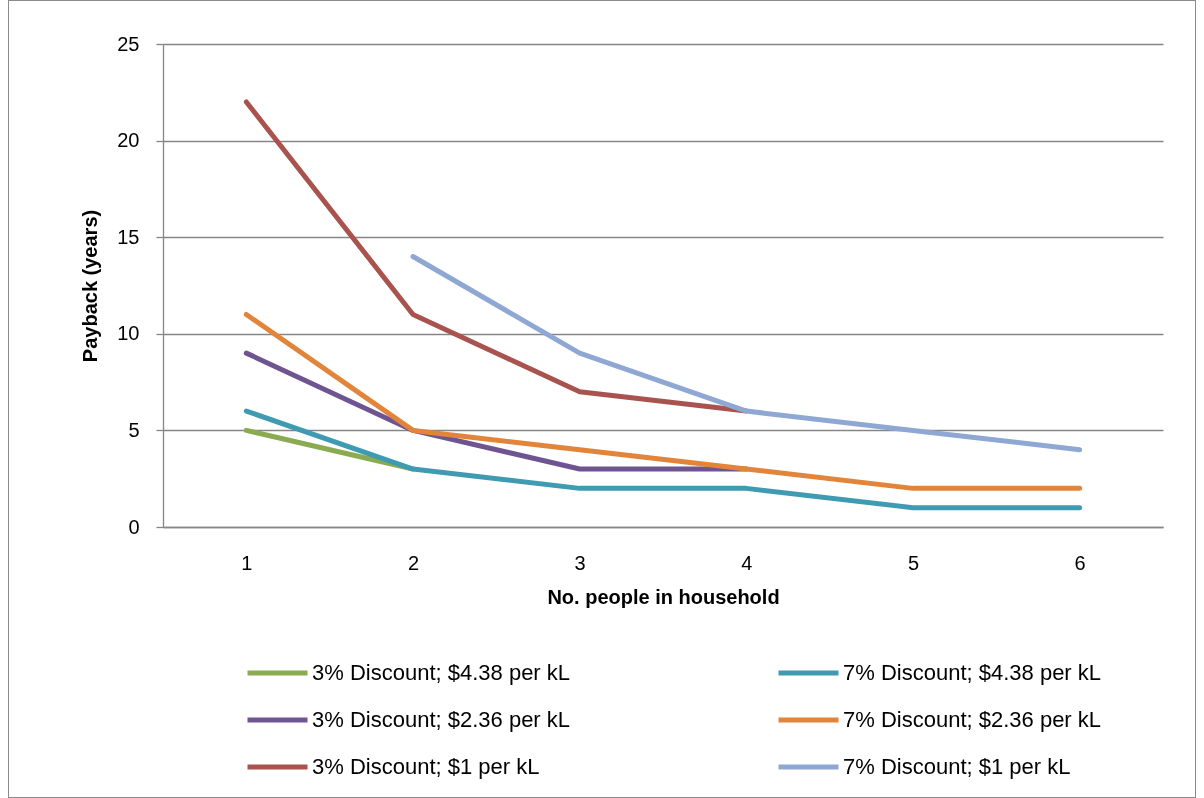 This screenshot has height=798, width=1204. I want to click on y-tick-label: 25, so click(128, 43).